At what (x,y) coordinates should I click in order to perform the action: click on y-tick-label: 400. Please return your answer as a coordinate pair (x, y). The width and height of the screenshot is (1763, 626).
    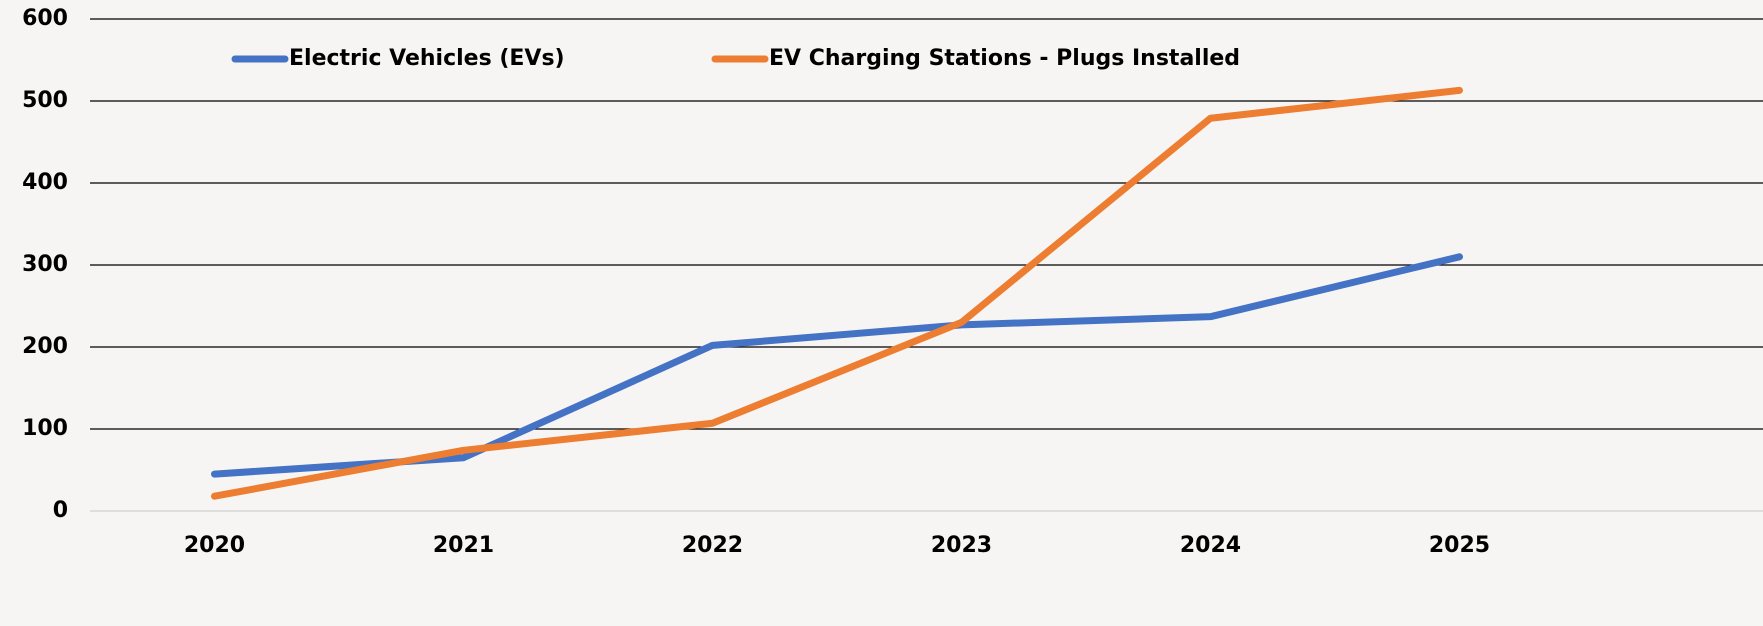
    Looking at the image, I should click on (45, 182).